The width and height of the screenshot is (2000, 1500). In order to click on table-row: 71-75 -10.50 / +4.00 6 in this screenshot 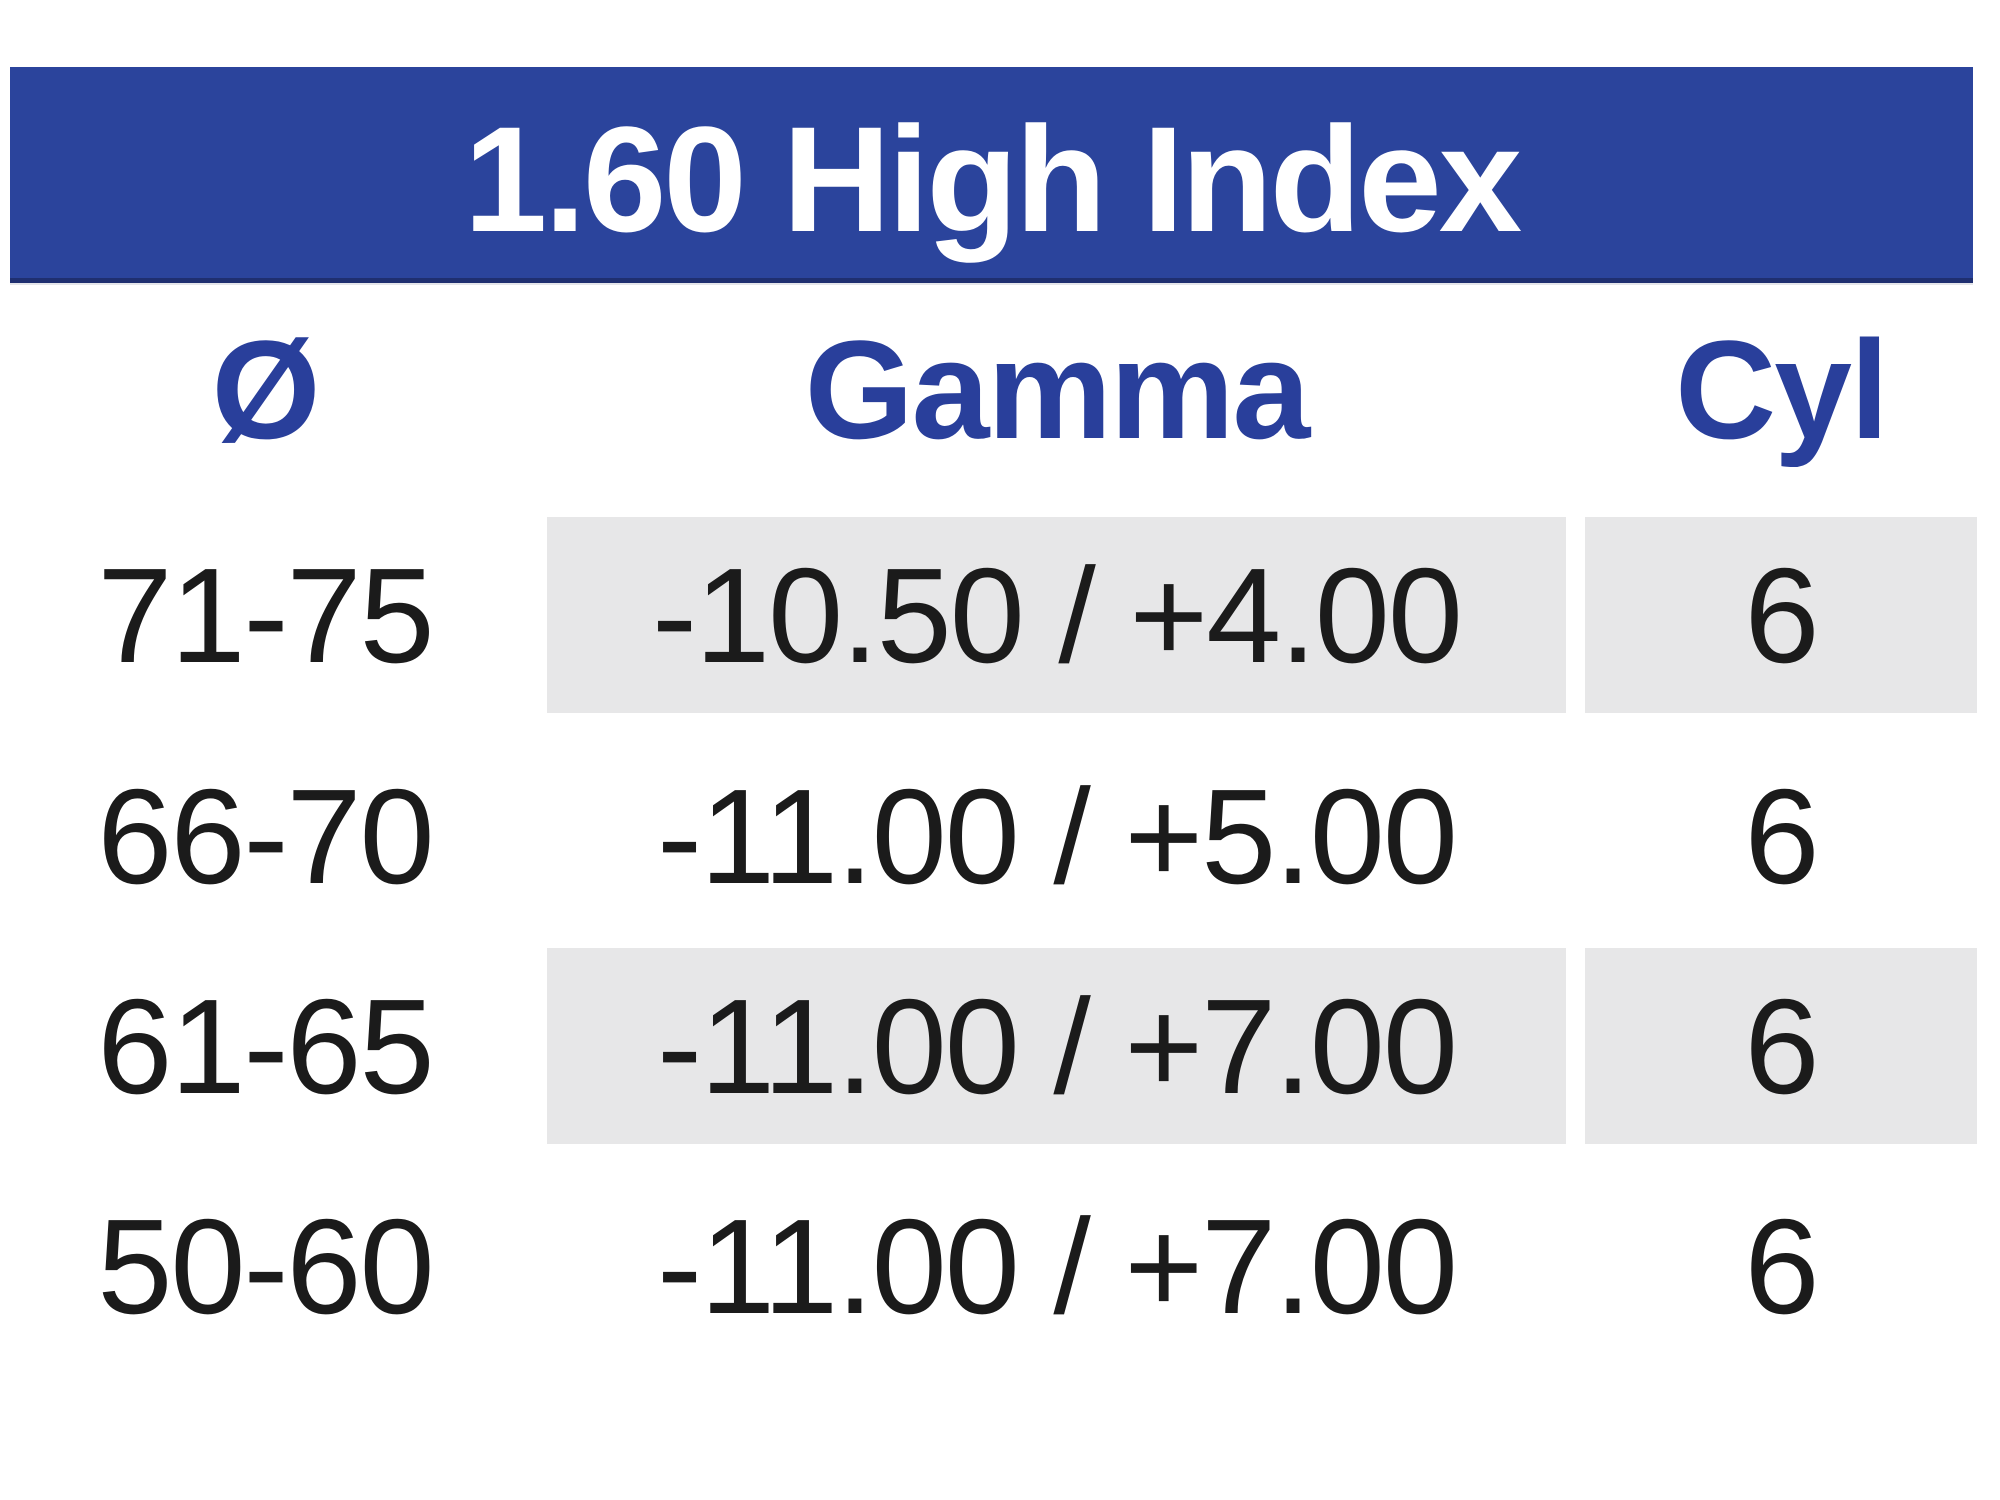, I will do `click(1000, 615)`.